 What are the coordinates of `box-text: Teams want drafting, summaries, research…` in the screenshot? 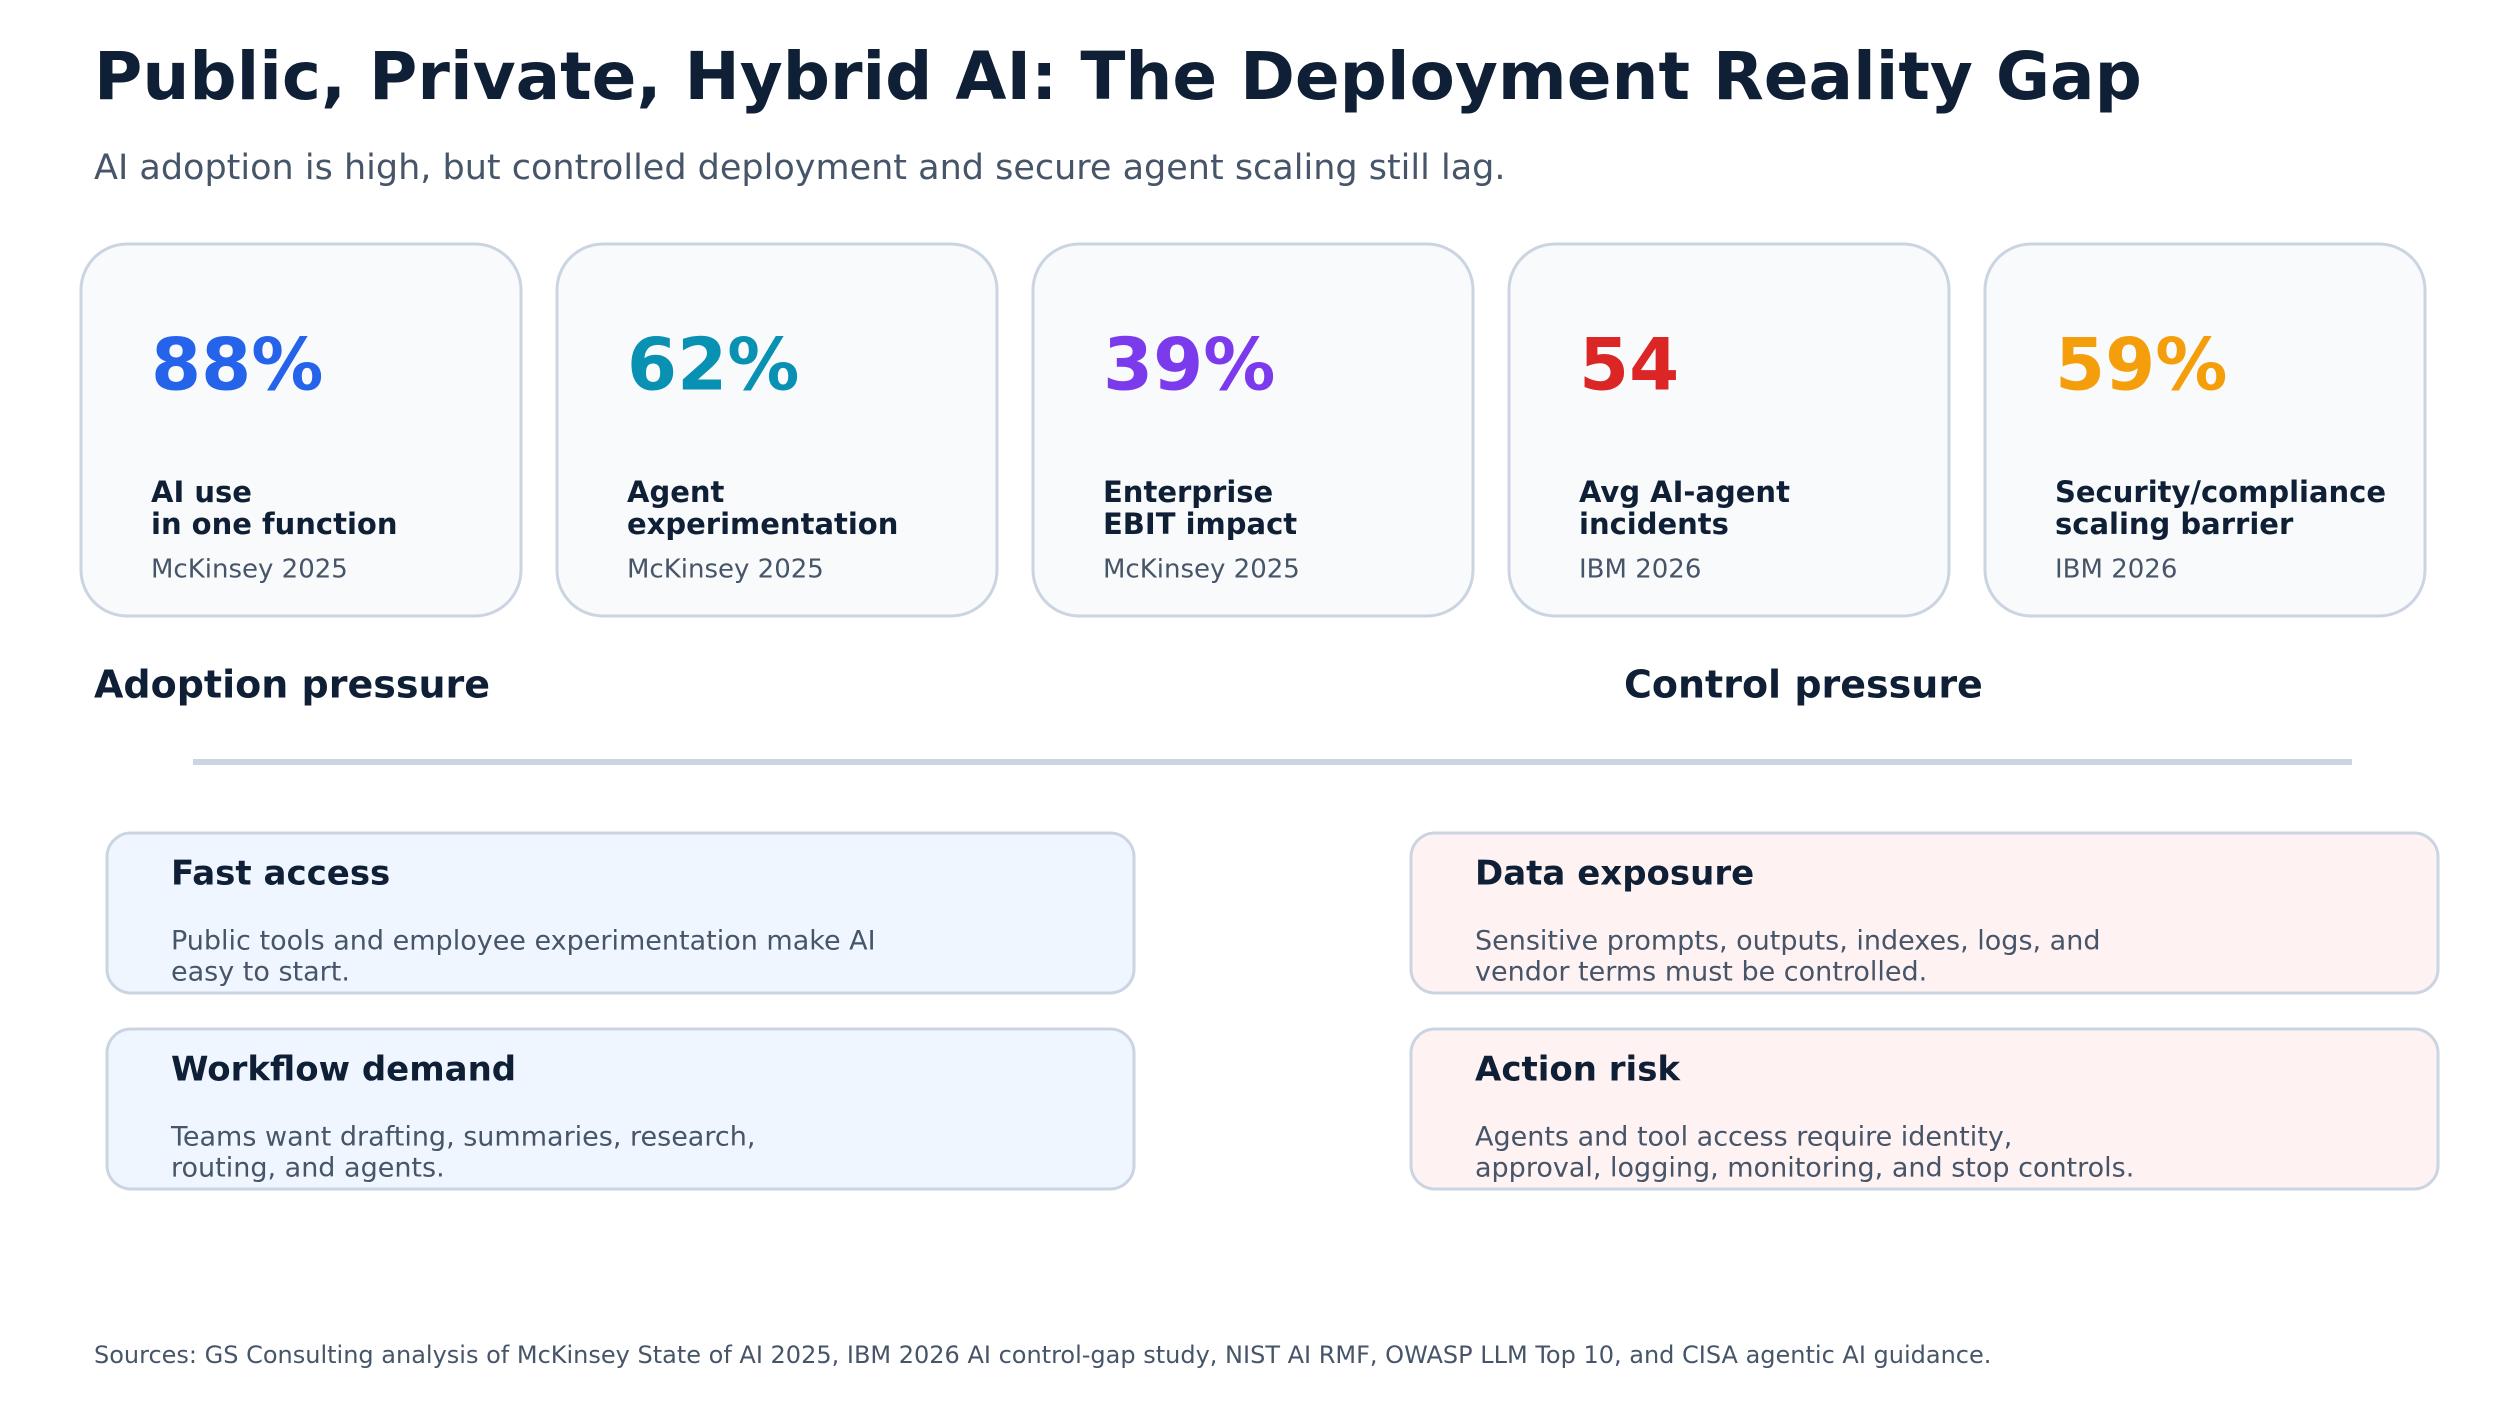 It's located at (462, 1137).